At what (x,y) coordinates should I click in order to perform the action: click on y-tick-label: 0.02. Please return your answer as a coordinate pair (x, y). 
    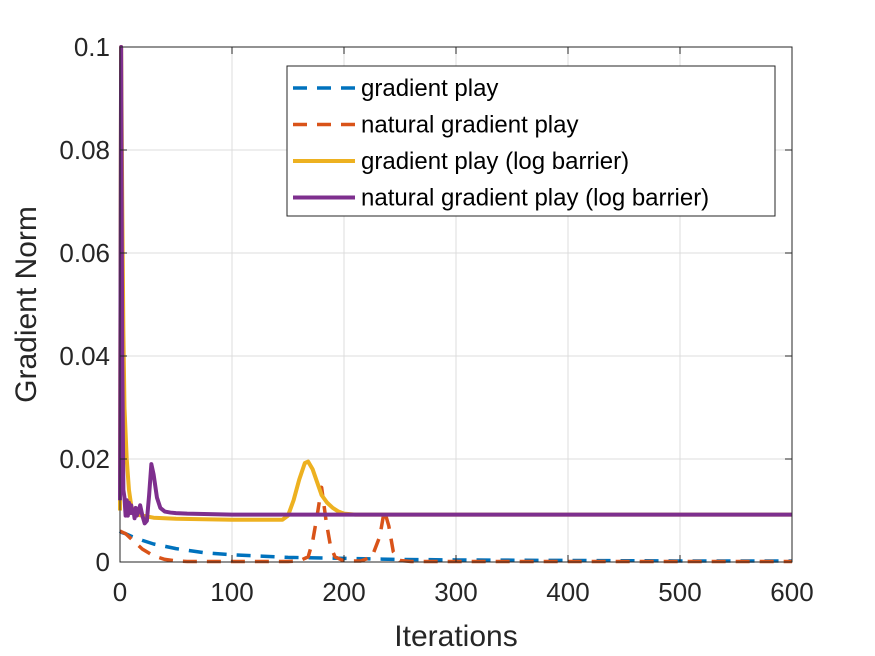
    Looking at the image, I should click on (84, 459).